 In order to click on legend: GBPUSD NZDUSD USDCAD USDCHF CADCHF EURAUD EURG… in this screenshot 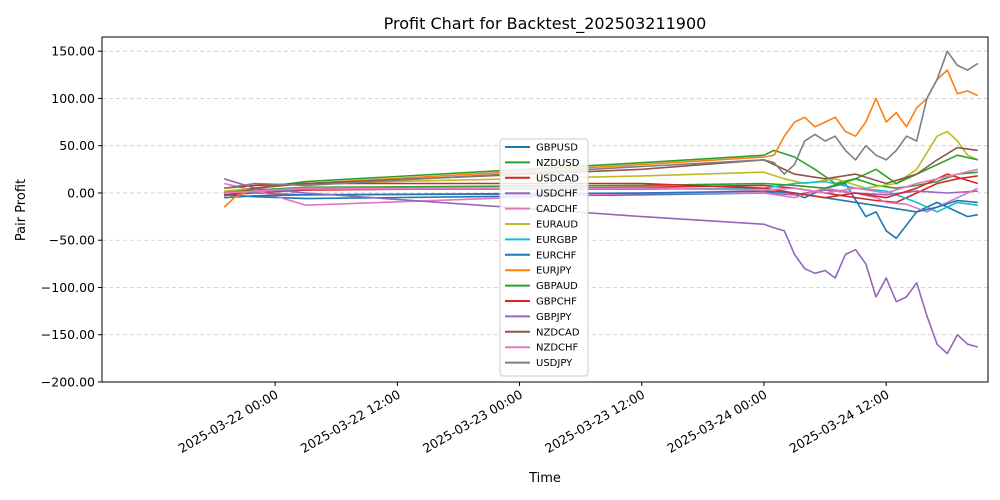, I will do `click(544, 257)`.